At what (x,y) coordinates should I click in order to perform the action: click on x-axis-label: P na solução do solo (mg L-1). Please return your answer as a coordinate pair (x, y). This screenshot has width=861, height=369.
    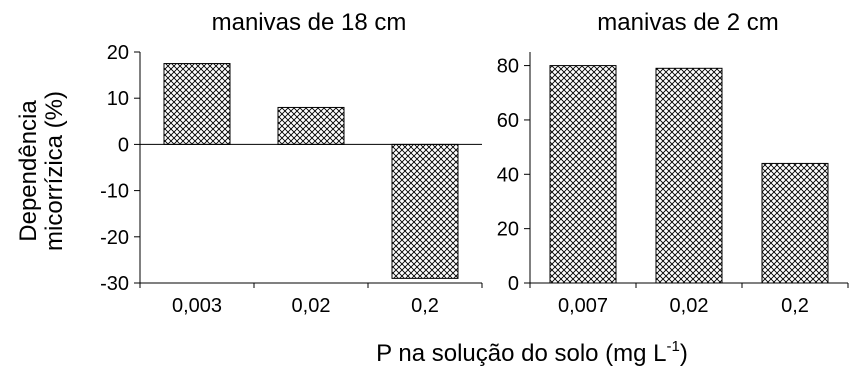
    Looking at the image, I should click on (532, 352).